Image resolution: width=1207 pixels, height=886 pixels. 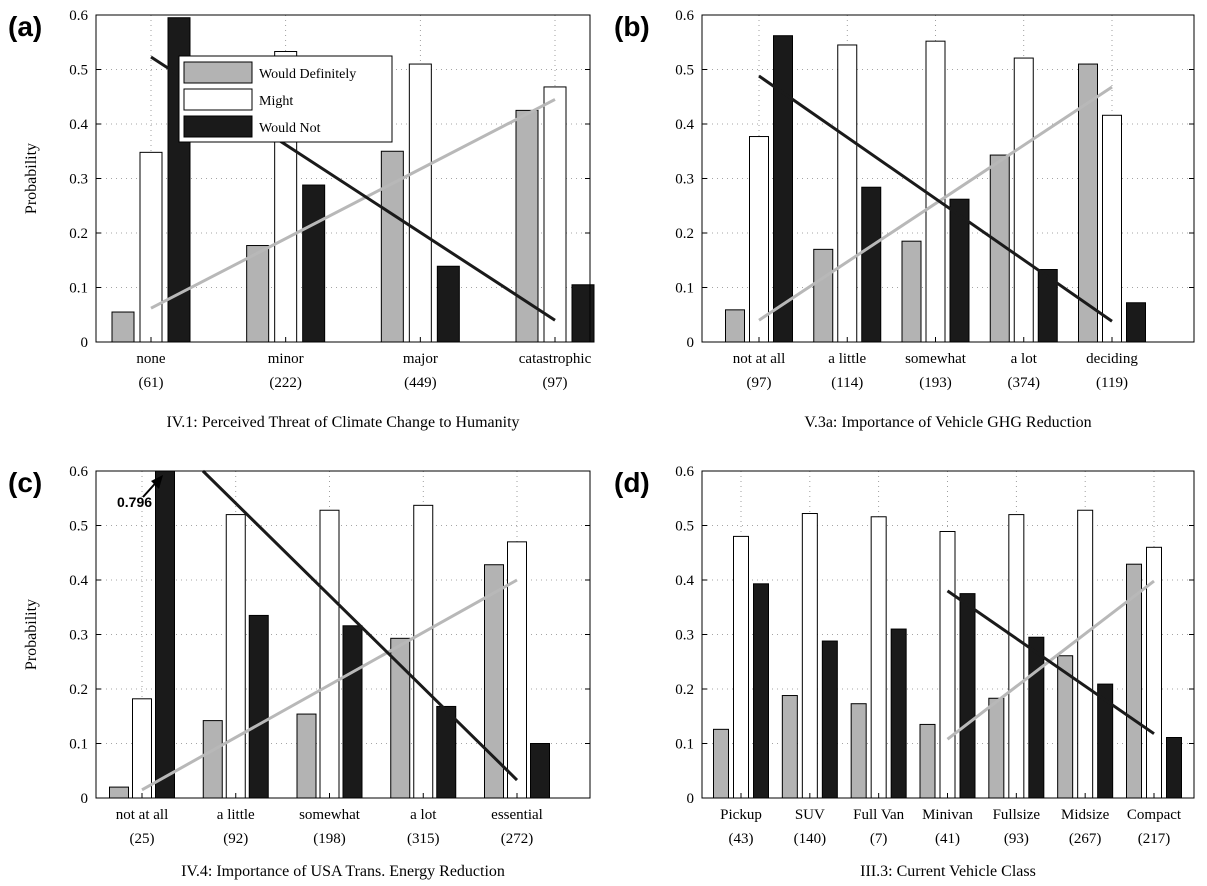 I want to click on legend: Would Definitely Might Would Not, so click(x=285, y=99).